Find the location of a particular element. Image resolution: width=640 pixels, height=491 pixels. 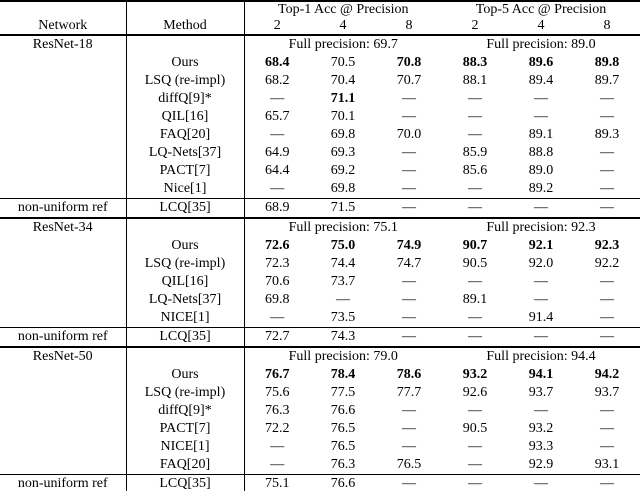

col-group-top5: Top-5 Acc @ Precision is located at coordinates (541, 9).